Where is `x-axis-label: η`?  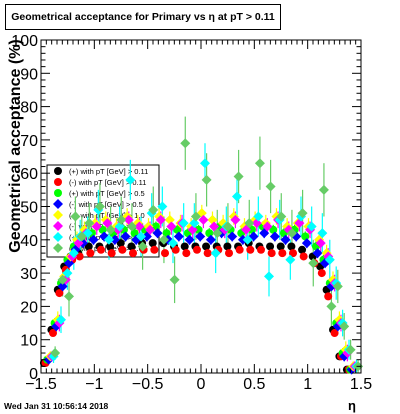 x-axis-label: η is located at coordinates (352, 405).